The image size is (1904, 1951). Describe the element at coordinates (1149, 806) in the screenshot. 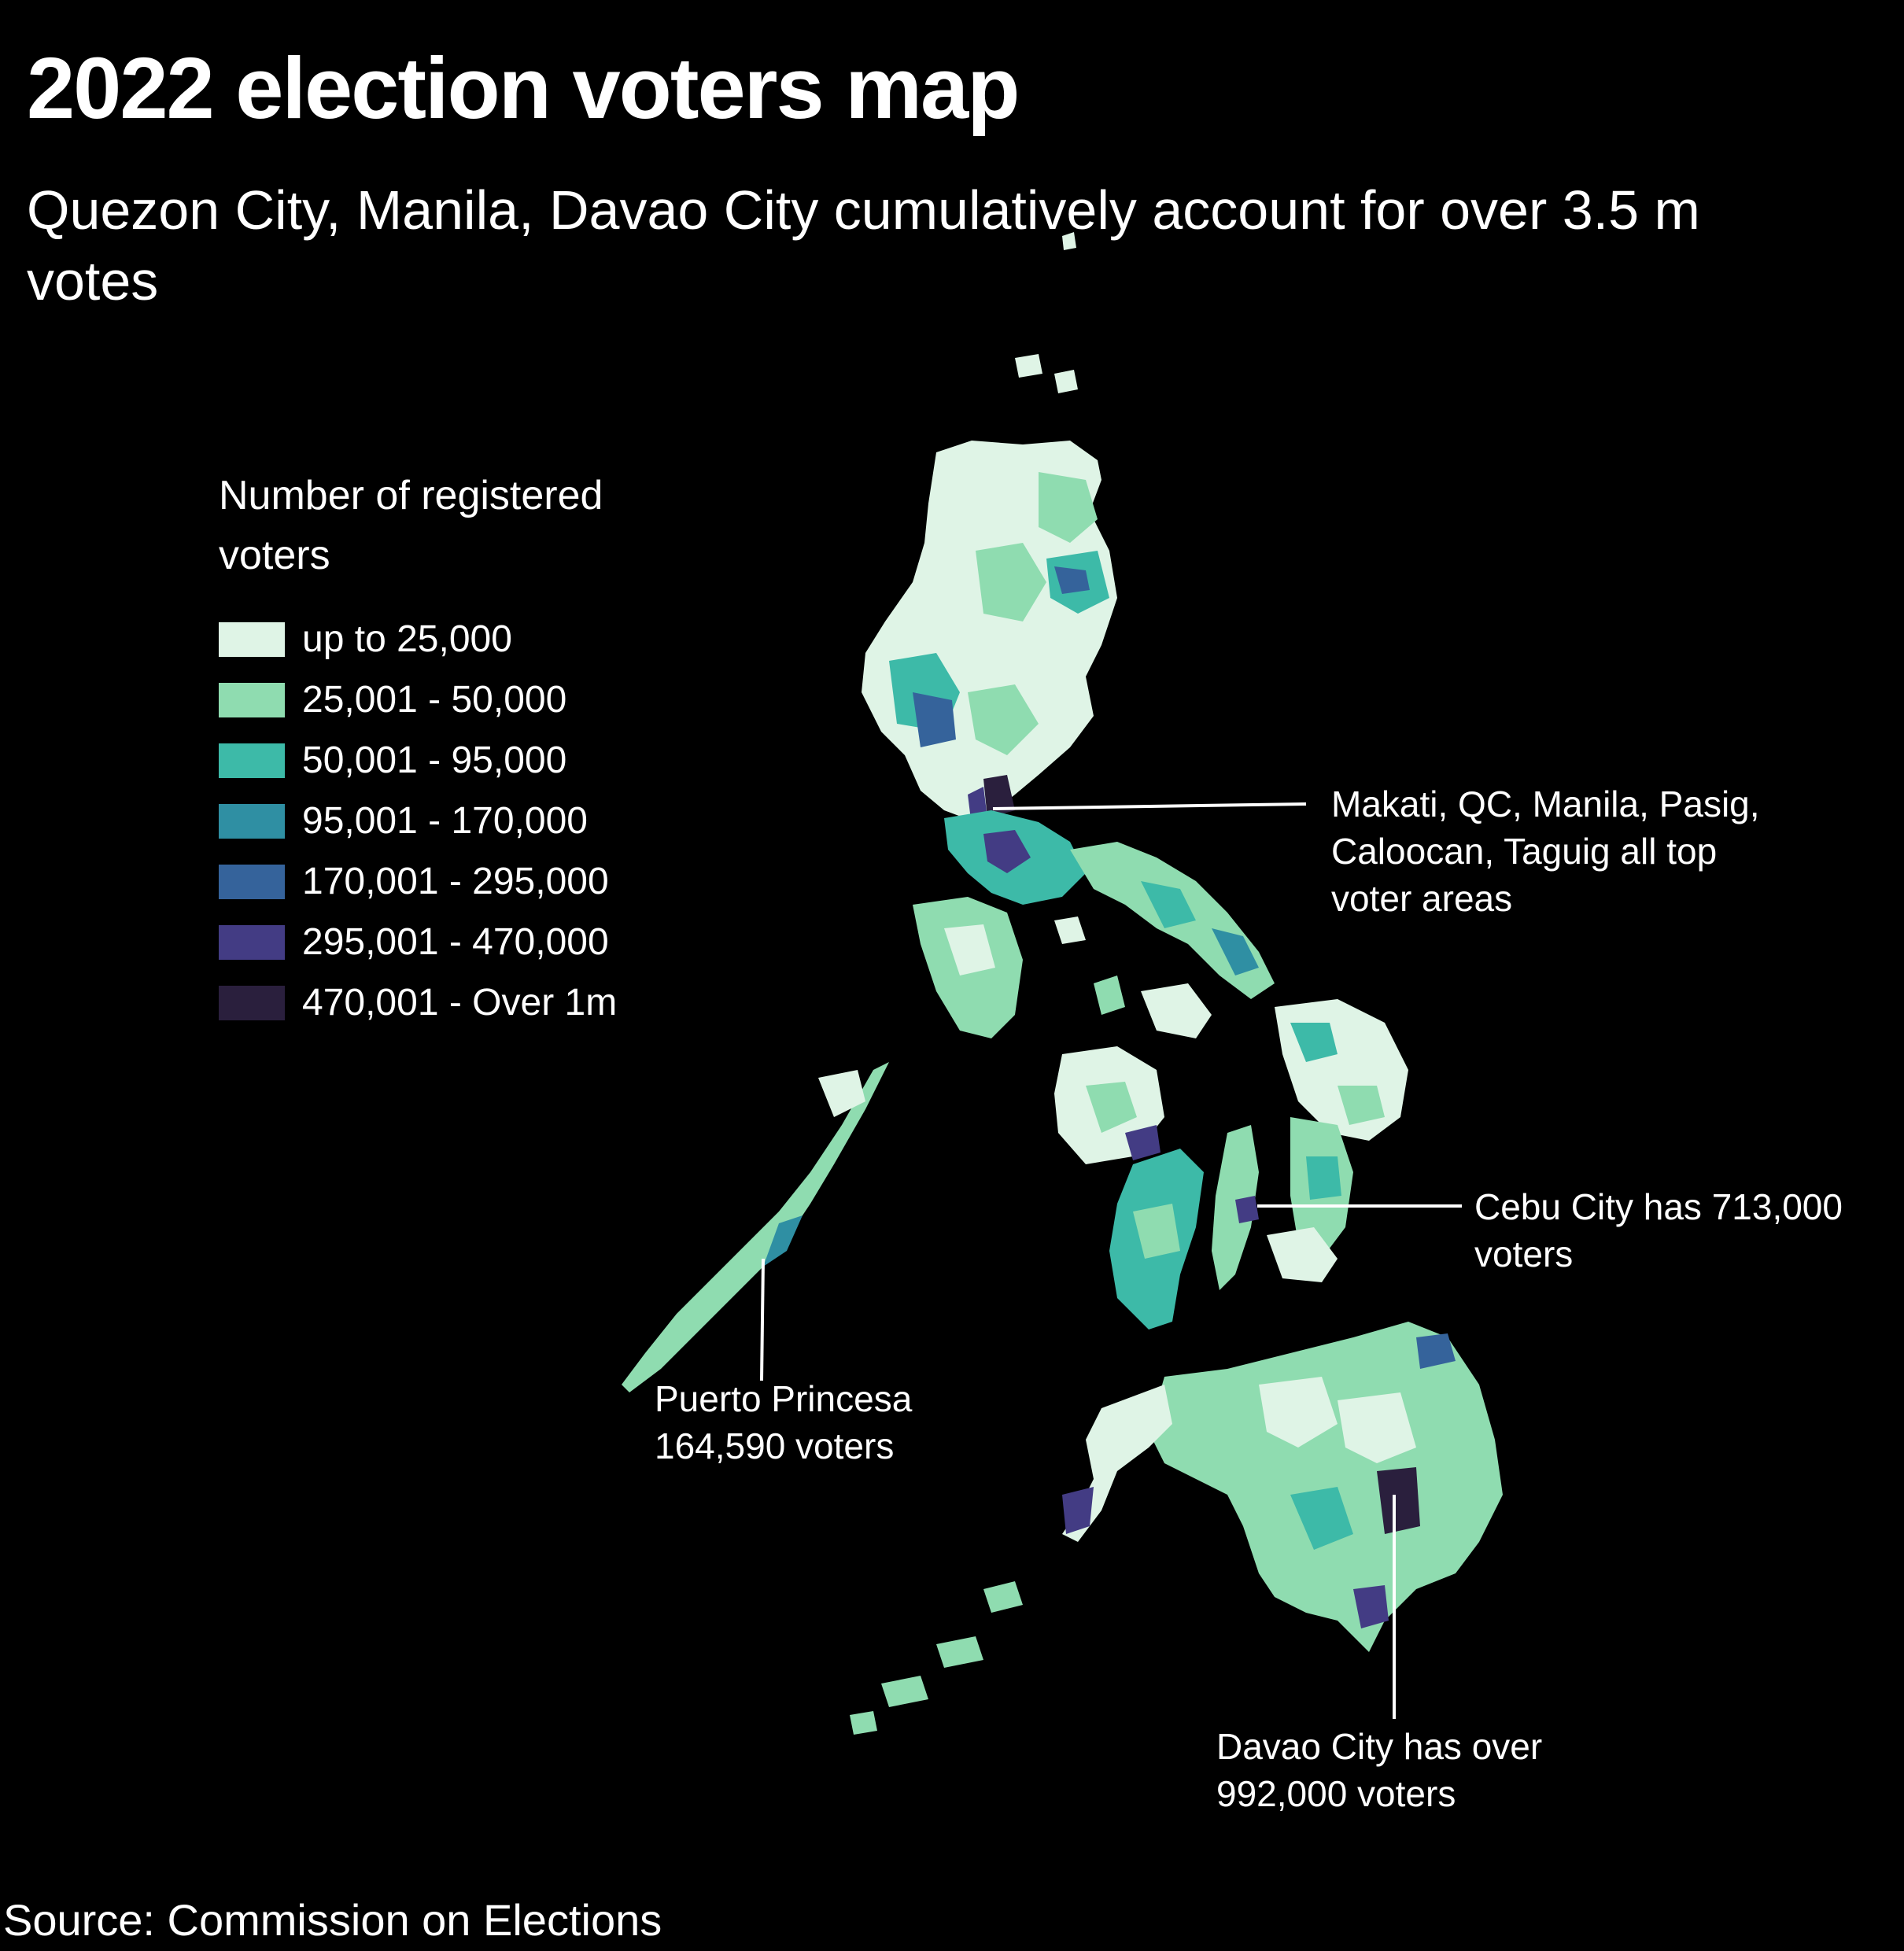

I see `metro-leader` at that location.